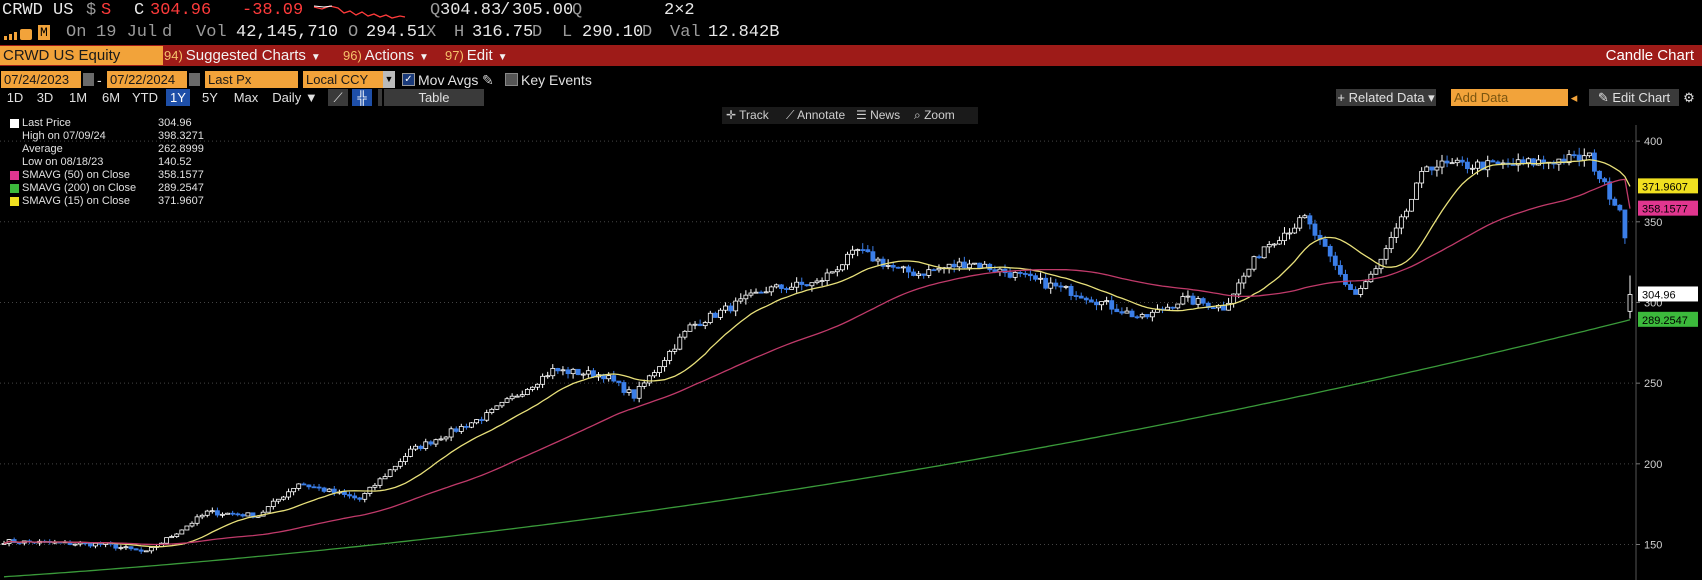 The width and height of the screenshot is (1702, 580). What do you see at coordinates (178, 97) in the screenshot?
I see `range-1y: 1Y` at bounding box center [178, 97].